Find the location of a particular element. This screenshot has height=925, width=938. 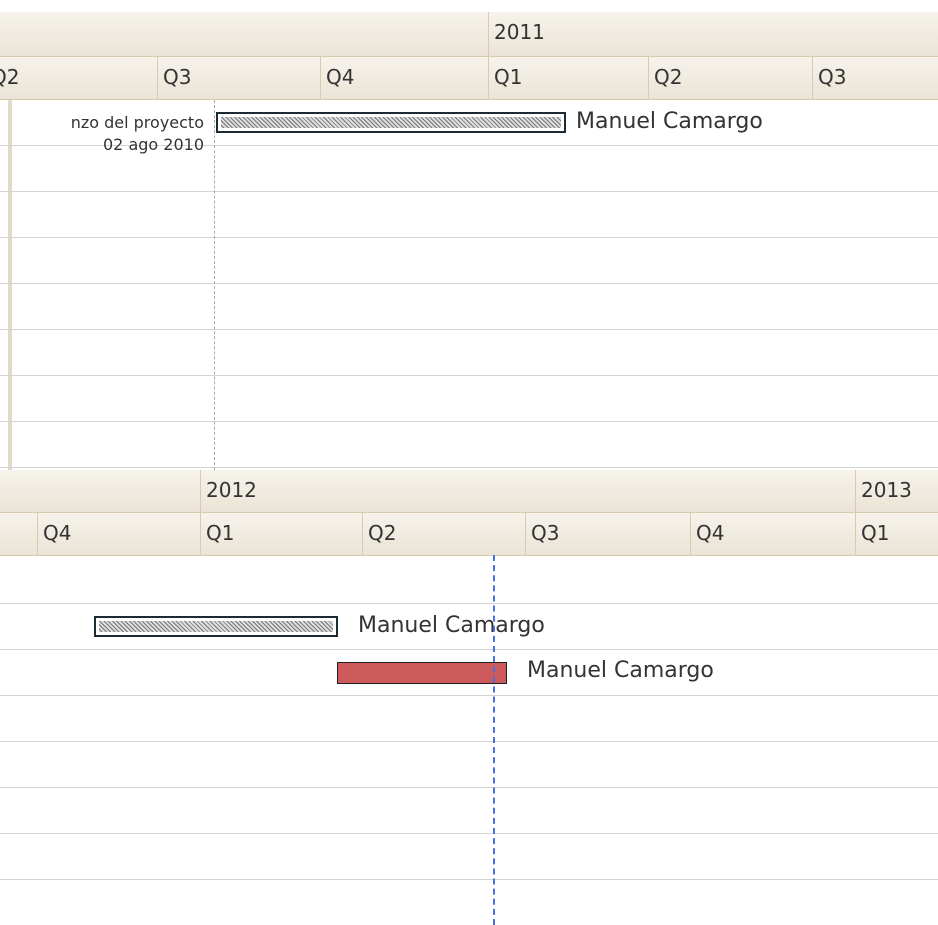

quarter-header: Q2 Q3 Q4 Q1 Q2 Q3 is located at coordinates (469, 78).